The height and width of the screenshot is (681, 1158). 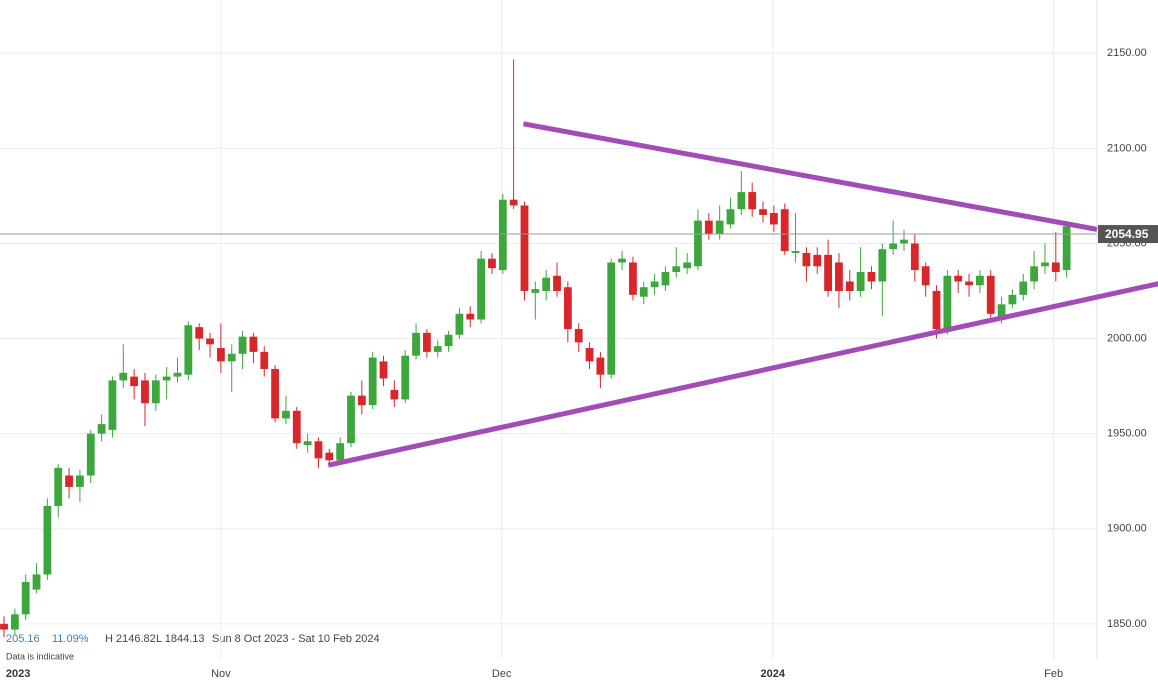 I want to click on change-pct: 11.09%, so click(x=70, y=639).